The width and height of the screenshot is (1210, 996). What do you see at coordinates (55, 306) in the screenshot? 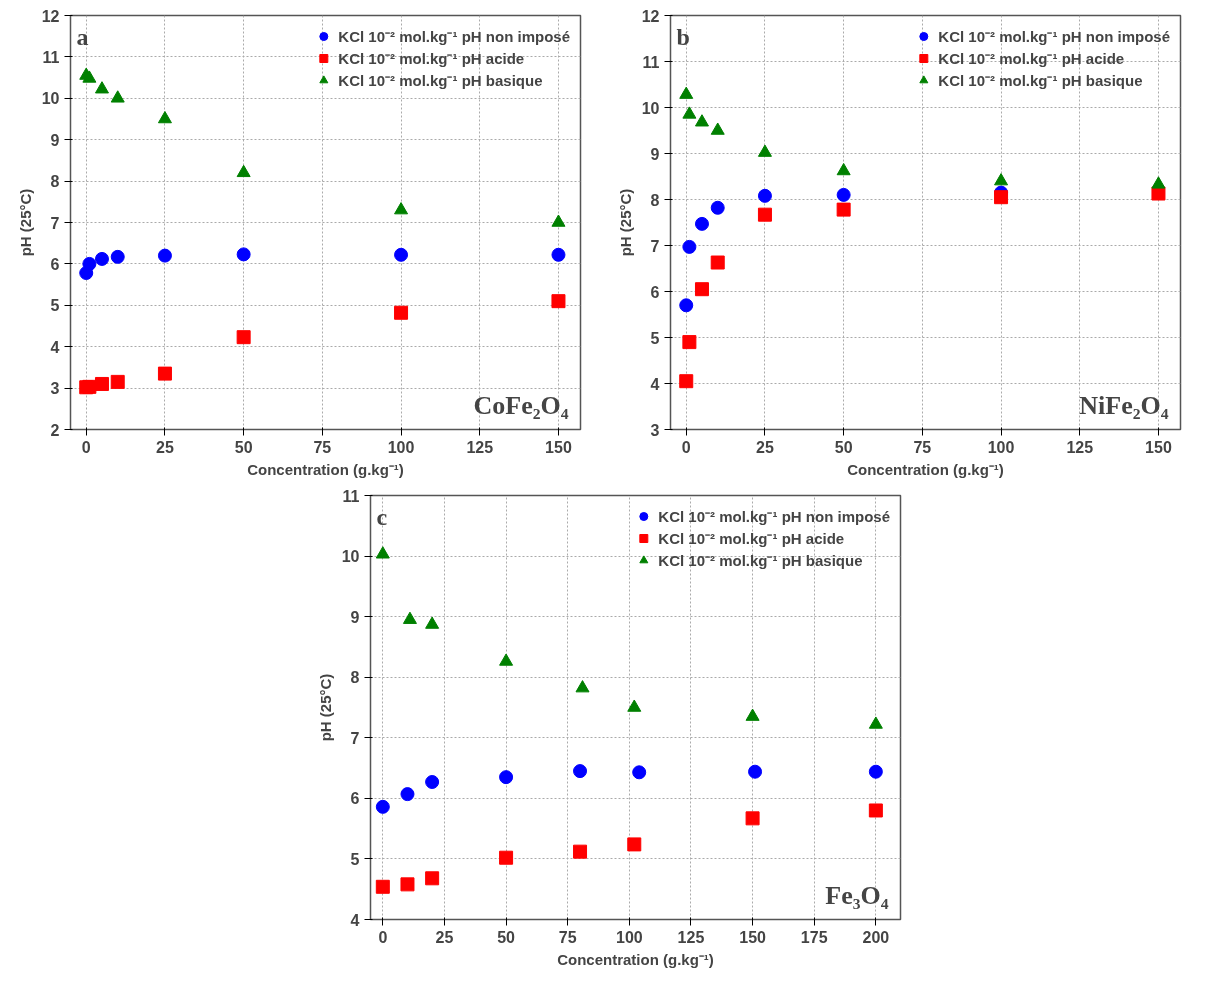
I see `y-tick-label: 5` at bounding box center [55, 306].